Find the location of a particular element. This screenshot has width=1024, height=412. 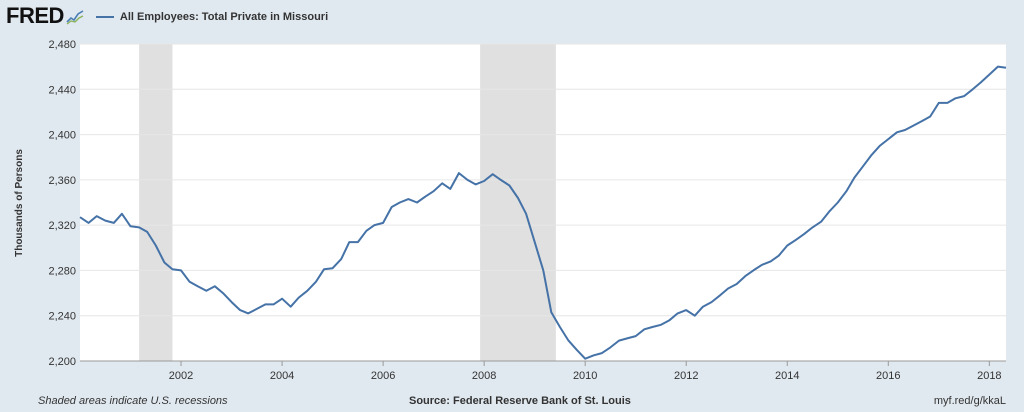

x-tick-label: 2008 is located at coordinates (484, 376).